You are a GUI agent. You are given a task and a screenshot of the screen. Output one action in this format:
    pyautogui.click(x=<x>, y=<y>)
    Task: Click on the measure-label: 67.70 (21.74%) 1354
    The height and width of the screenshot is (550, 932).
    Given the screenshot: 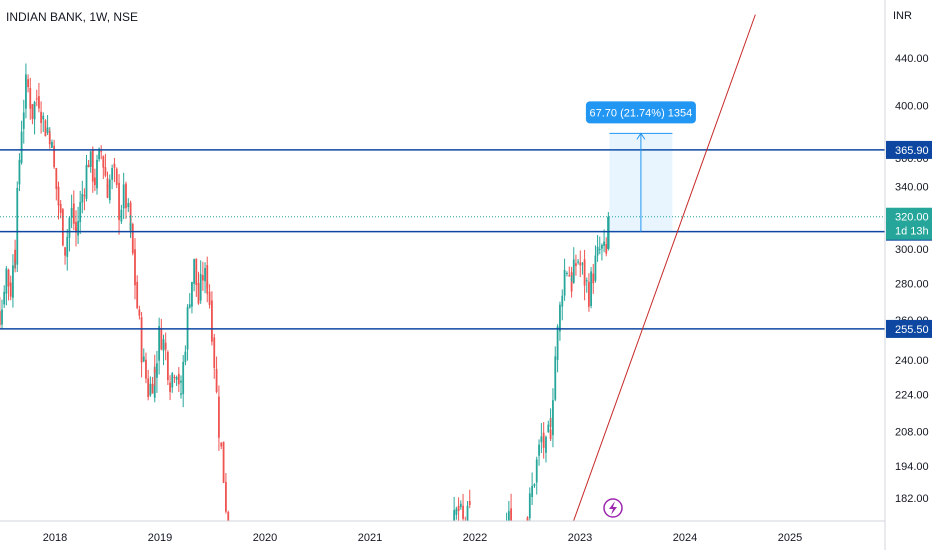 What is the action you would take?
    pyautogui.click(x=641, y=113)
    